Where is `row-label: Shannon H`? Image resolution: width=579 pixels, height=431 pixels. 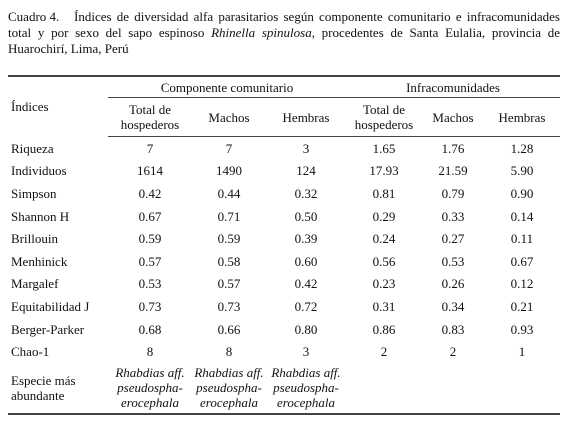
row-label: Shannon H is located at coordinates (40, 216).